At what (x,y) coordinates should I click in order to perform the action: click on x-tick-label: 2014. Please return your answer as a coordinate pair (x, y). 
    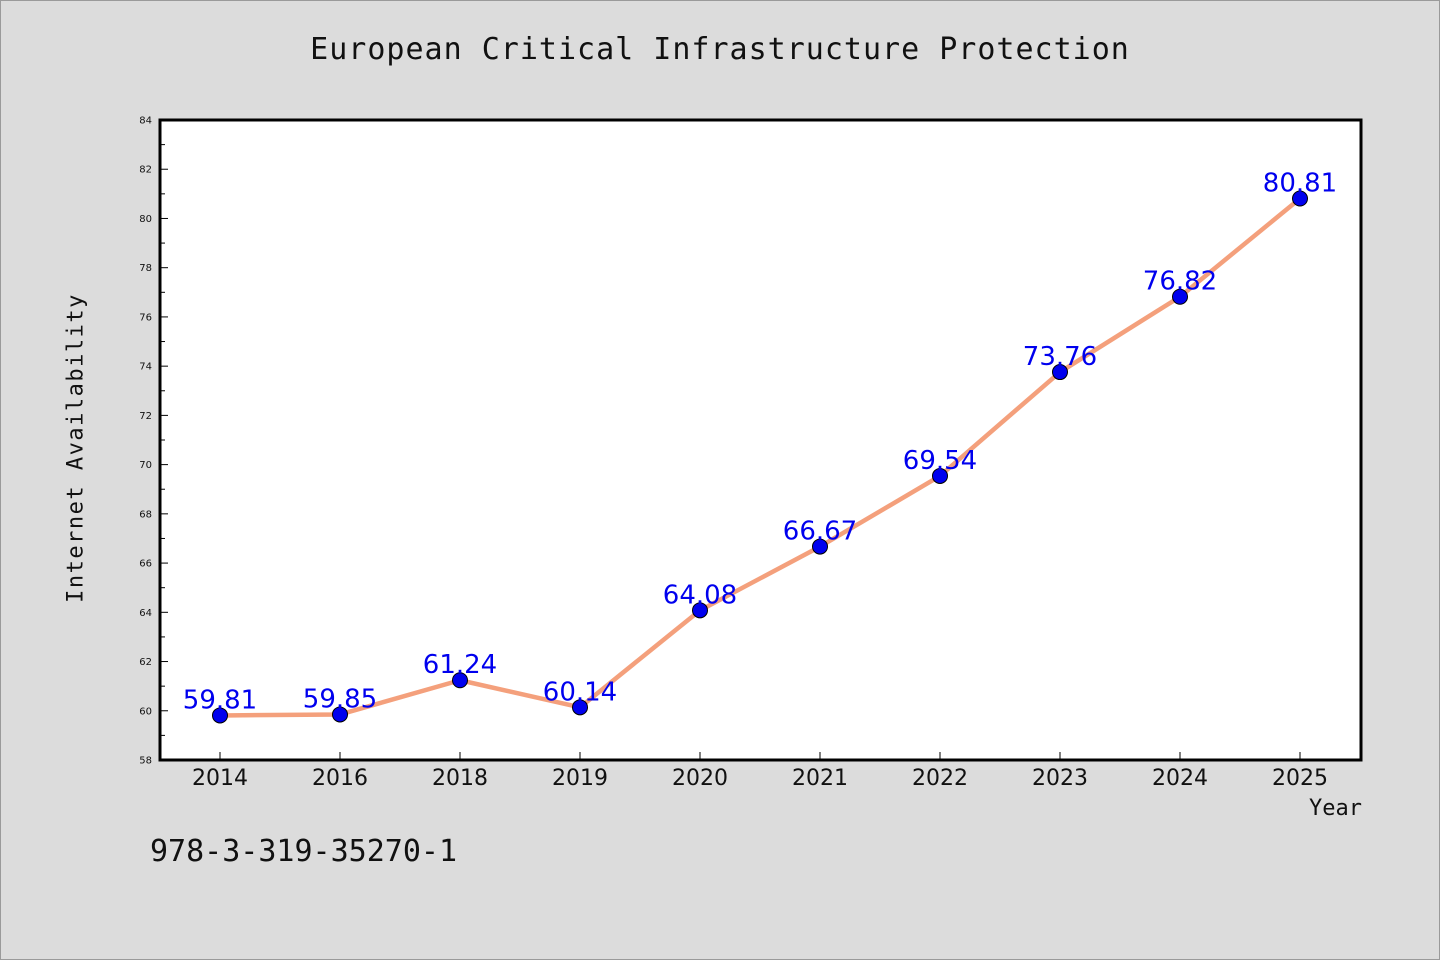
    Looking at the image, I should click on (220, 778).